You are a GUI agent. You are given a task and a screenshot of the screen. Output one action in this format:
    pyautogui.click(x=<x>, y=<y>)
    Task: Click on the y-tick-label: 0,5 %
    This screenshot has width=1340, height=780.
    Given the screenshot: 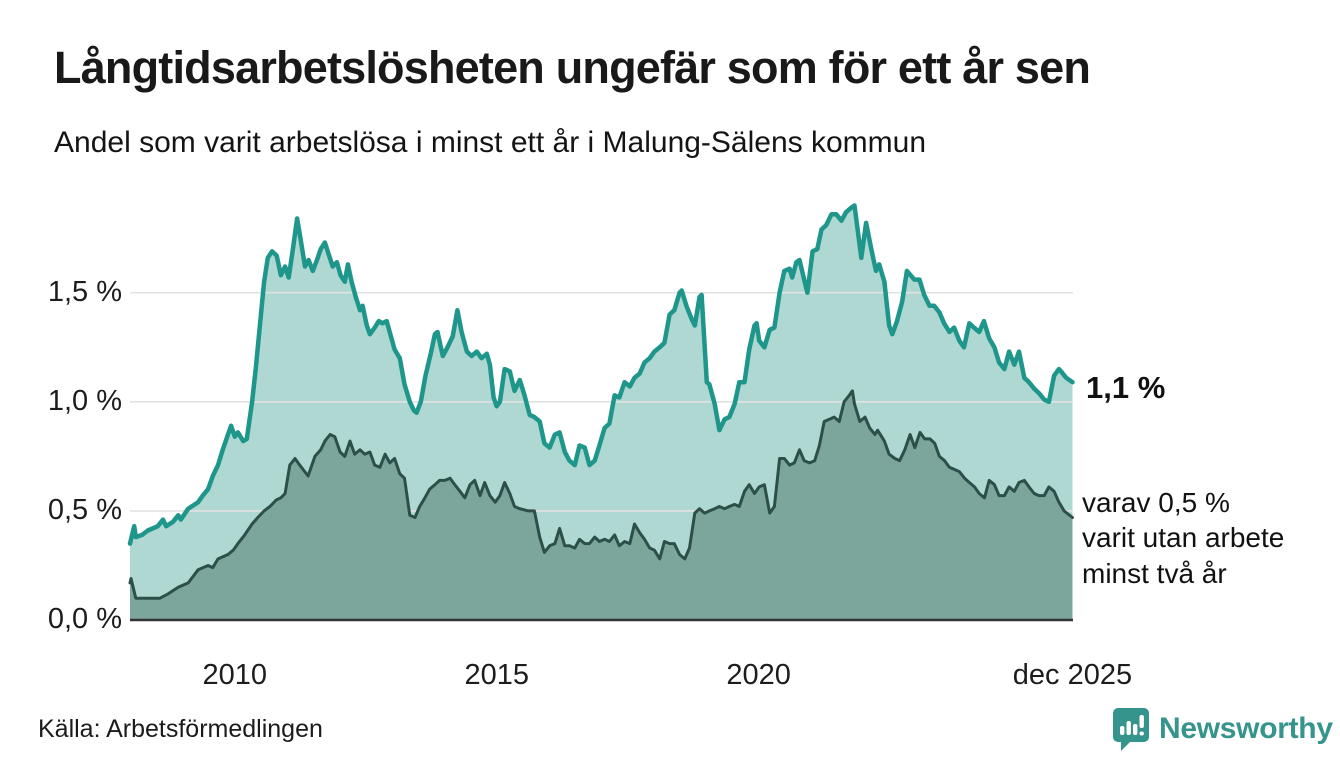 What is the action you would take?
    pyautogui.click(x=84, y=509)
    